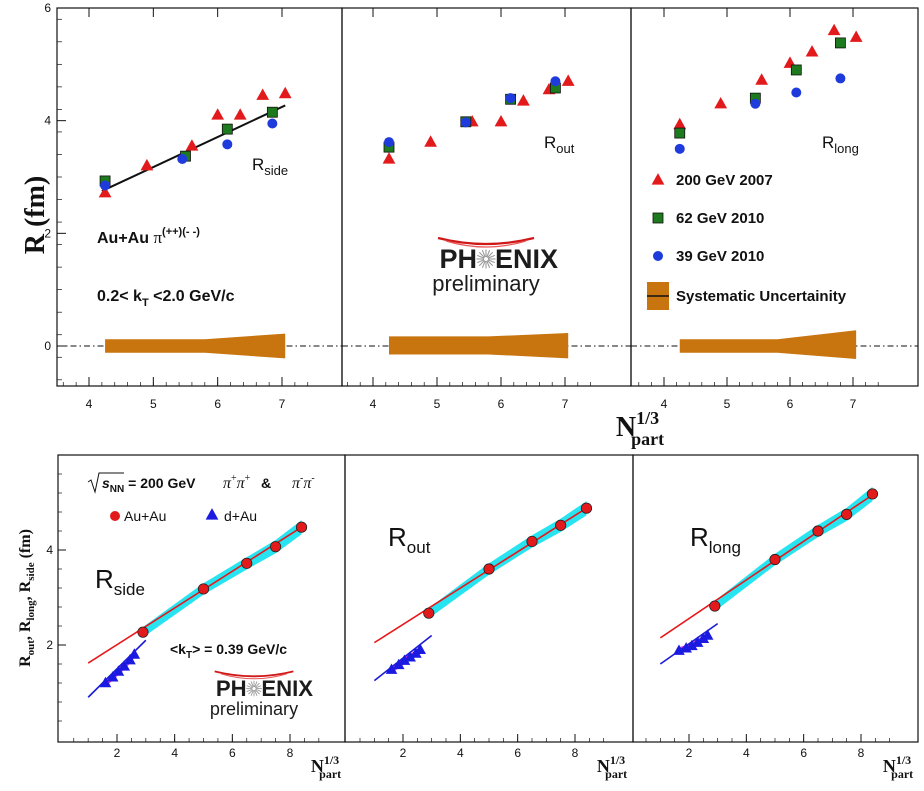 The height and width of the screenshot is (791, 924). What do you see at coordinates (419, 547) in the screenshot?
I see `panel-label-sub: out` at bounding box center [419, 547].